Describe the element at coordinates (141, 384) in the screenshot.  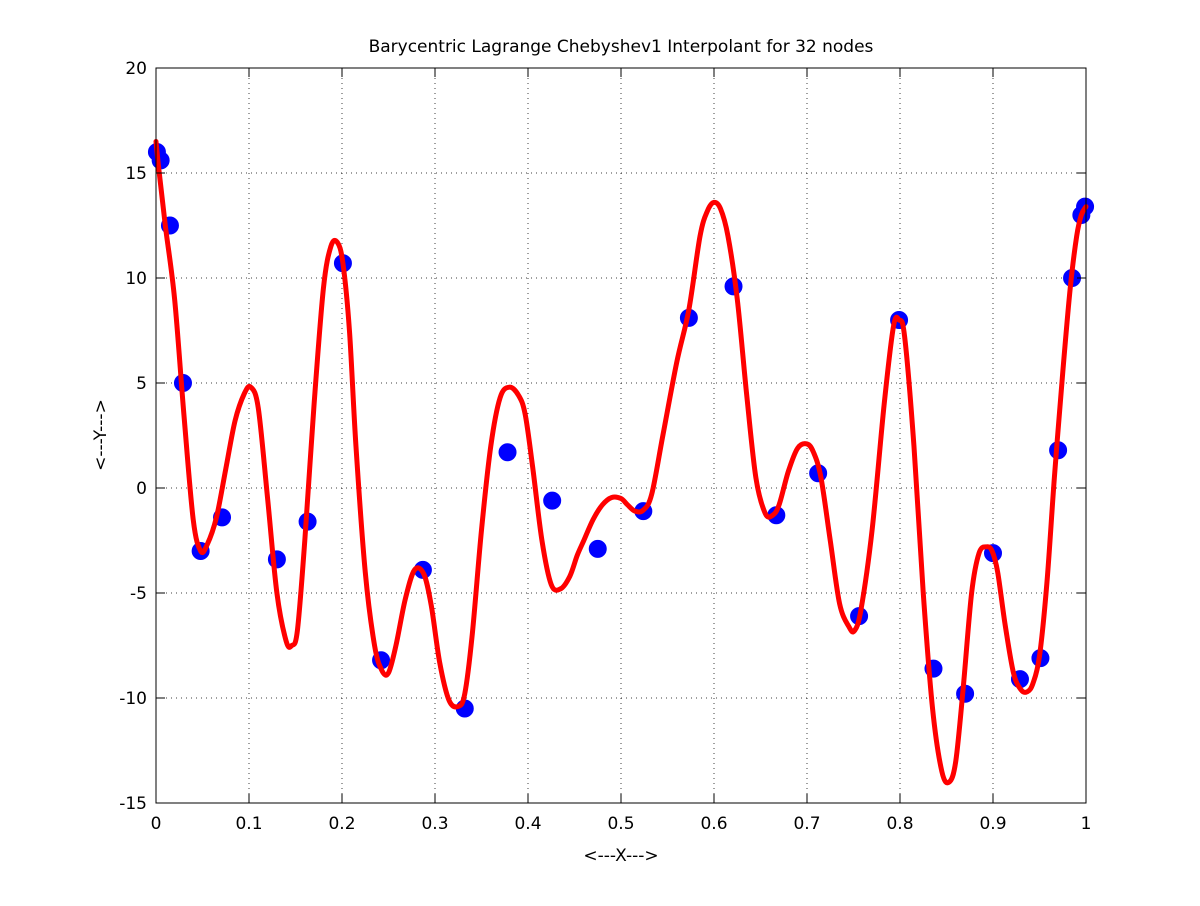
I see `y-tick-label: 5` at that location.